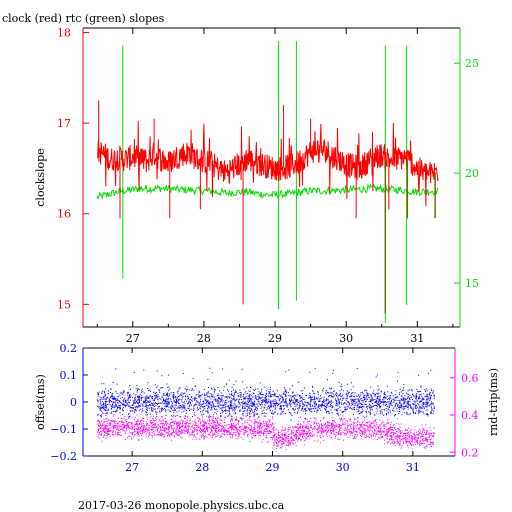 The width and height of the screenshot is (512, 512). I want to click on y-axis-label: clockslope, so click(40, 177).